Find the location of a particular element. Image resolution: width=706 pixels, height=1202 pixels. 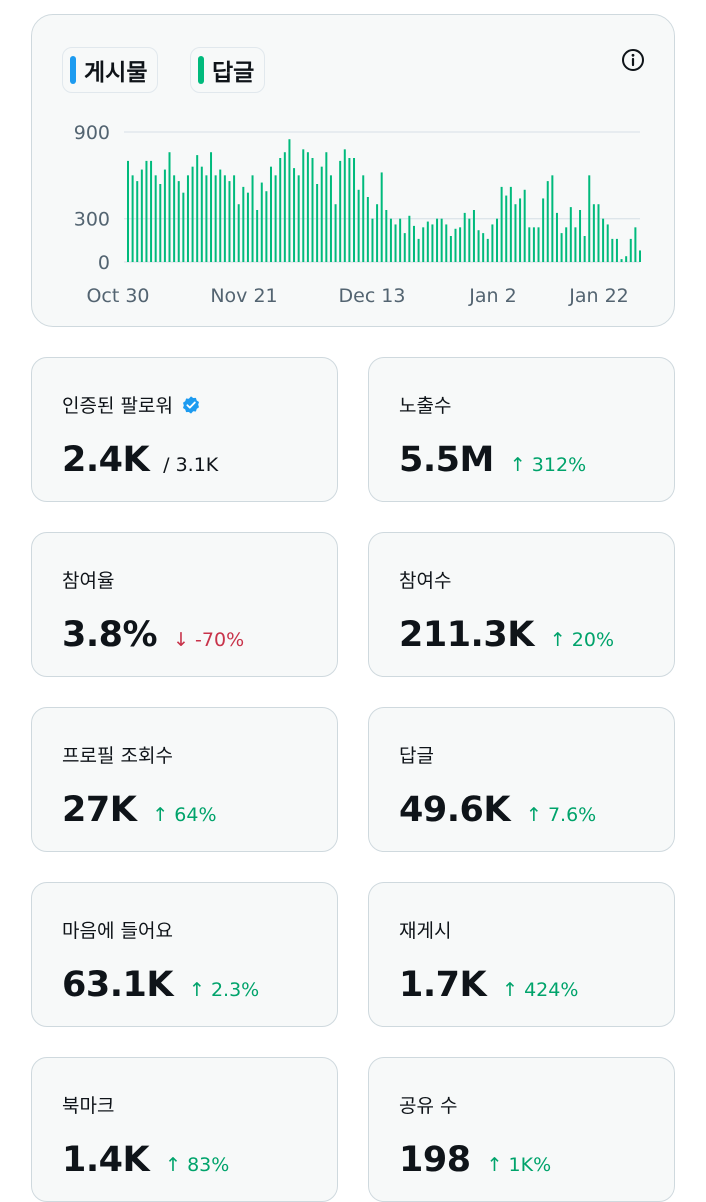

stat-card: 북마크 1.4K ↑ 83% is located at coordinates (184, 1129).